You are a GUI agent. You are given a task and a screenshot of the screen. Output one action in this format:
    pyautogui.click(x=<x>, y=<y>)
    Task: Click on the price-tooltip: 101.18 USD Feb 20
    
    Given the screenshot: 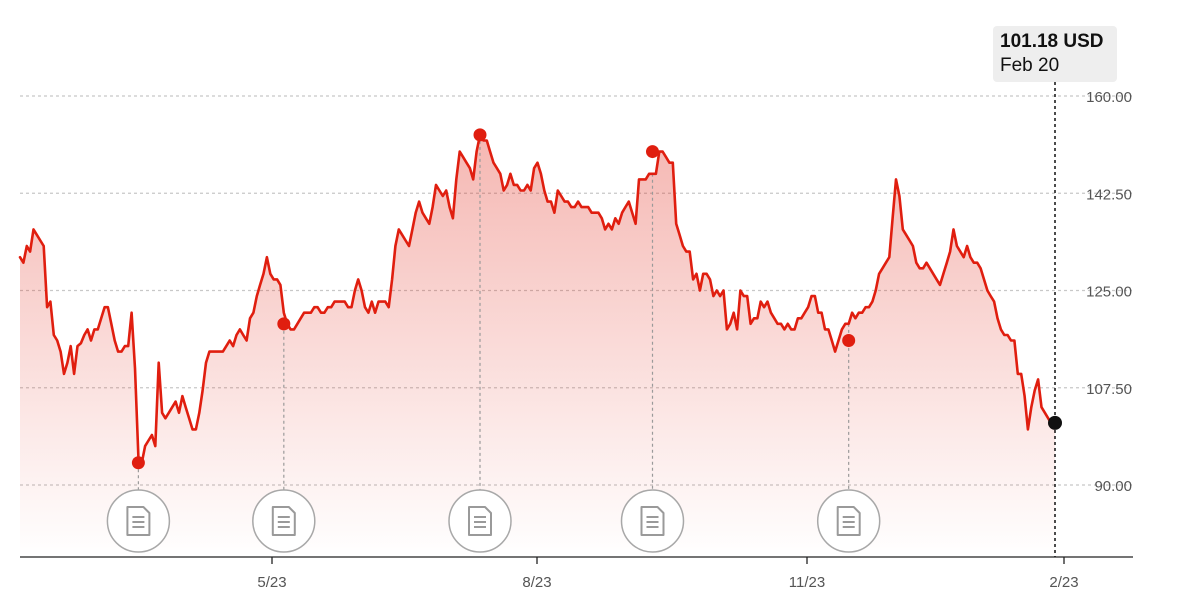 What is the action you would take?
    pyautogui.click(x=1055, y=54)
    